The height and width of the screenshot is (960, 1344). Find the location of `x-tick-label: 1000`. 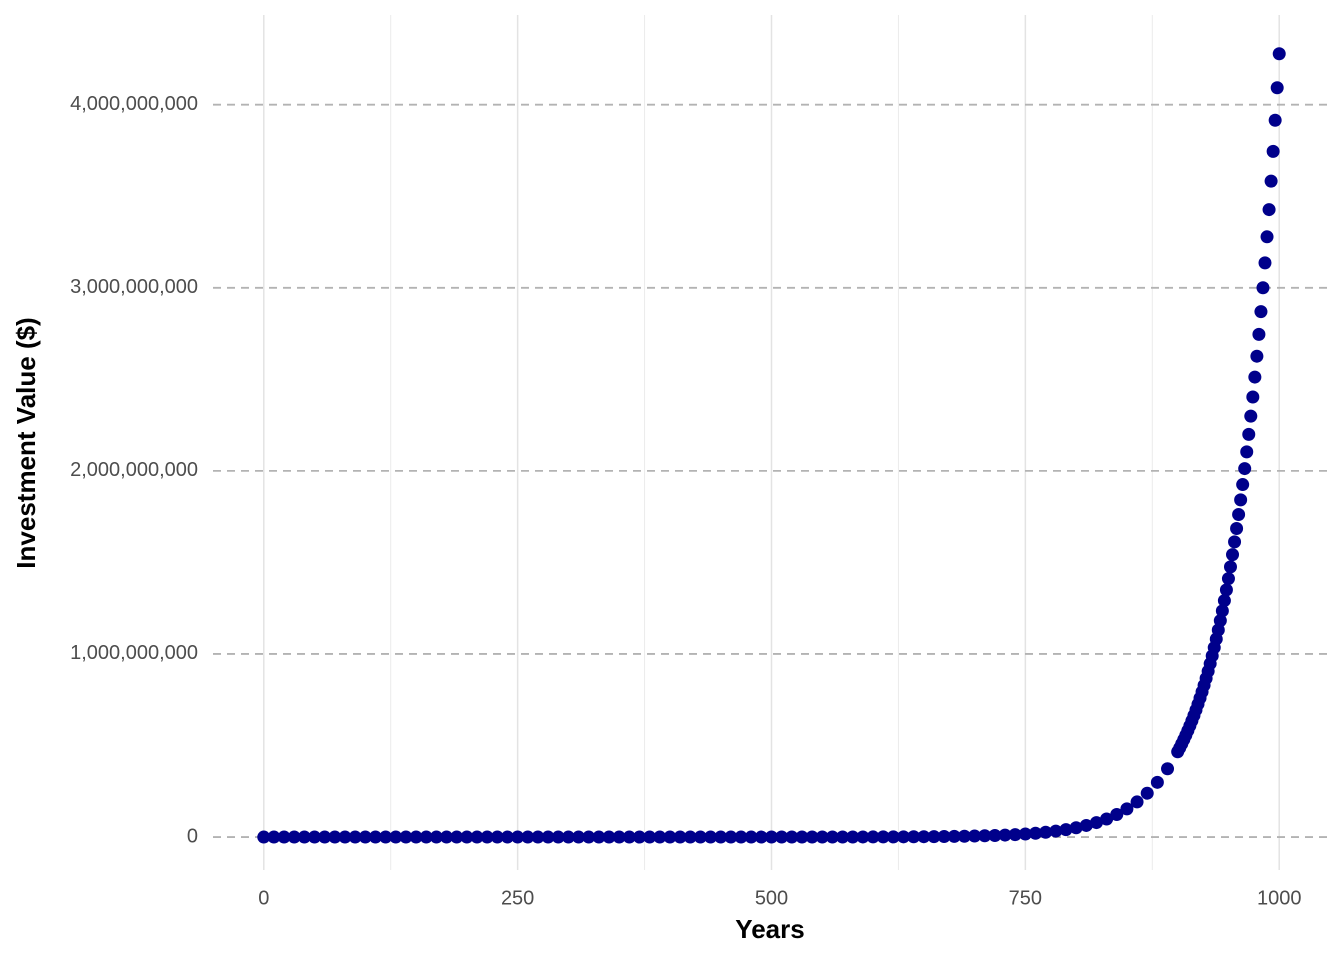

x-tick-label: 1000 is located at coordinates (1279, 898).